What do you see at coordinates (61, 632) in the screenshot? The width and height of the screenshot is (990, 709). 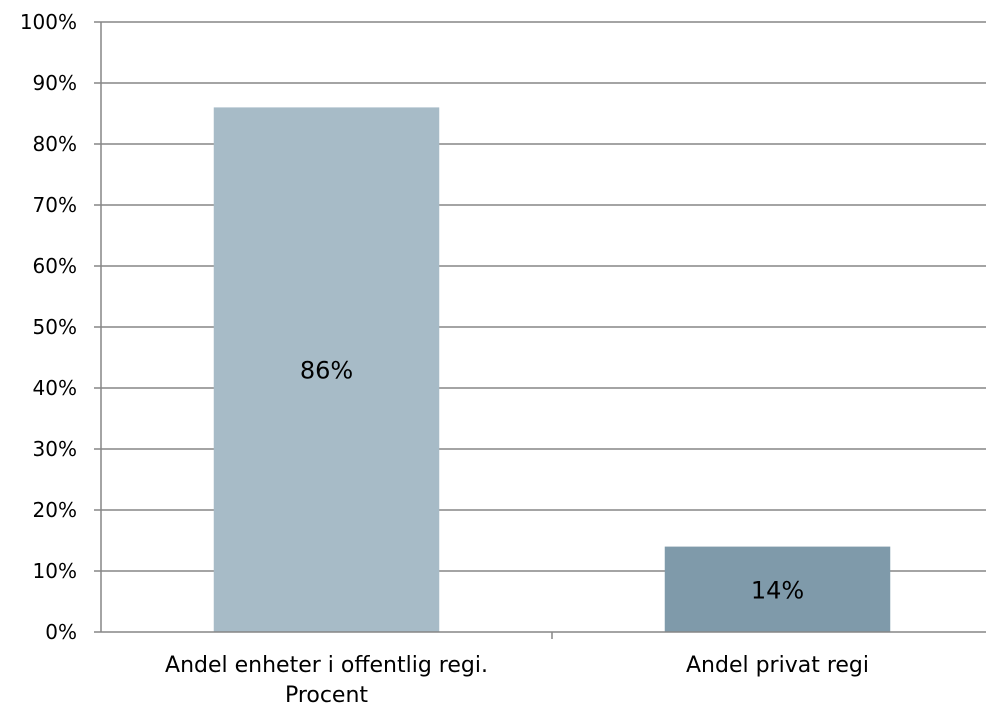 I see `y-tick-label: 0%` at bounding box center [61, 632].